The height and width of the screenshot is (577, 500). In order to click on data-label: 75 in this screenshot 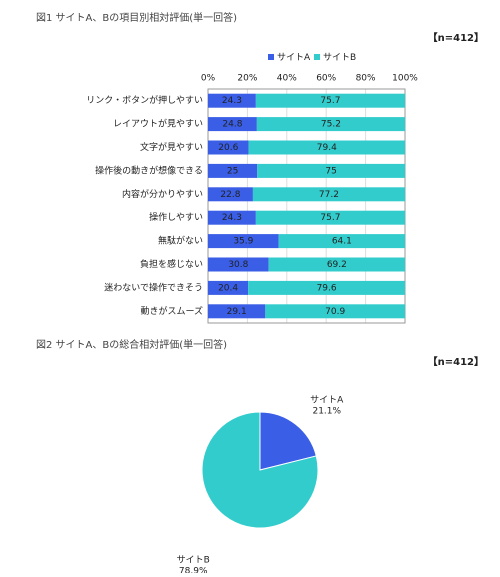, I will do `click(330, 171)`.